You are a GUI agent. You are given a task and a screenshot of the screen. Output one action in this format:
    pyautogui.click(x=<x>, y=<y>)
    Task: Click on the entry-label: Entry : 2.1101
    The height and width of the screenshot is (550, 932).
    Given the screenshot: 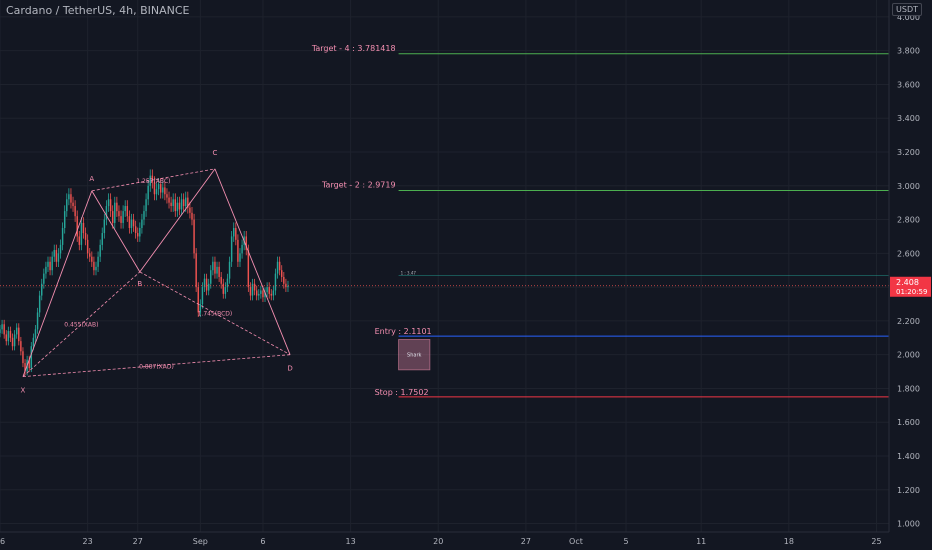 What is the action you would take?
    pyautogui.click(x=403, y=331)
    